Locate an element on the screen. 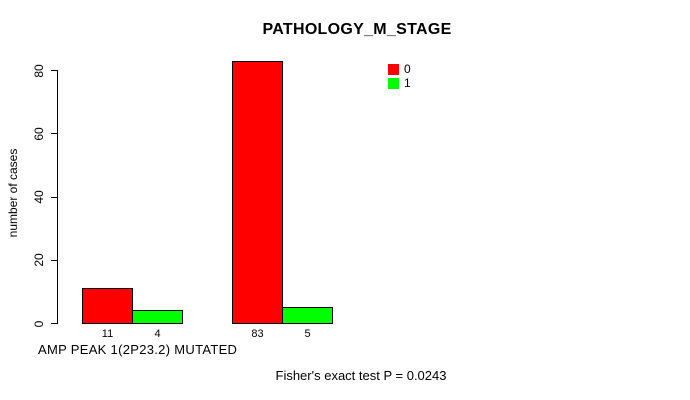  fisher-test-label: Fisher's exact test P = 0.0243 is located at coordinates (361, 375).